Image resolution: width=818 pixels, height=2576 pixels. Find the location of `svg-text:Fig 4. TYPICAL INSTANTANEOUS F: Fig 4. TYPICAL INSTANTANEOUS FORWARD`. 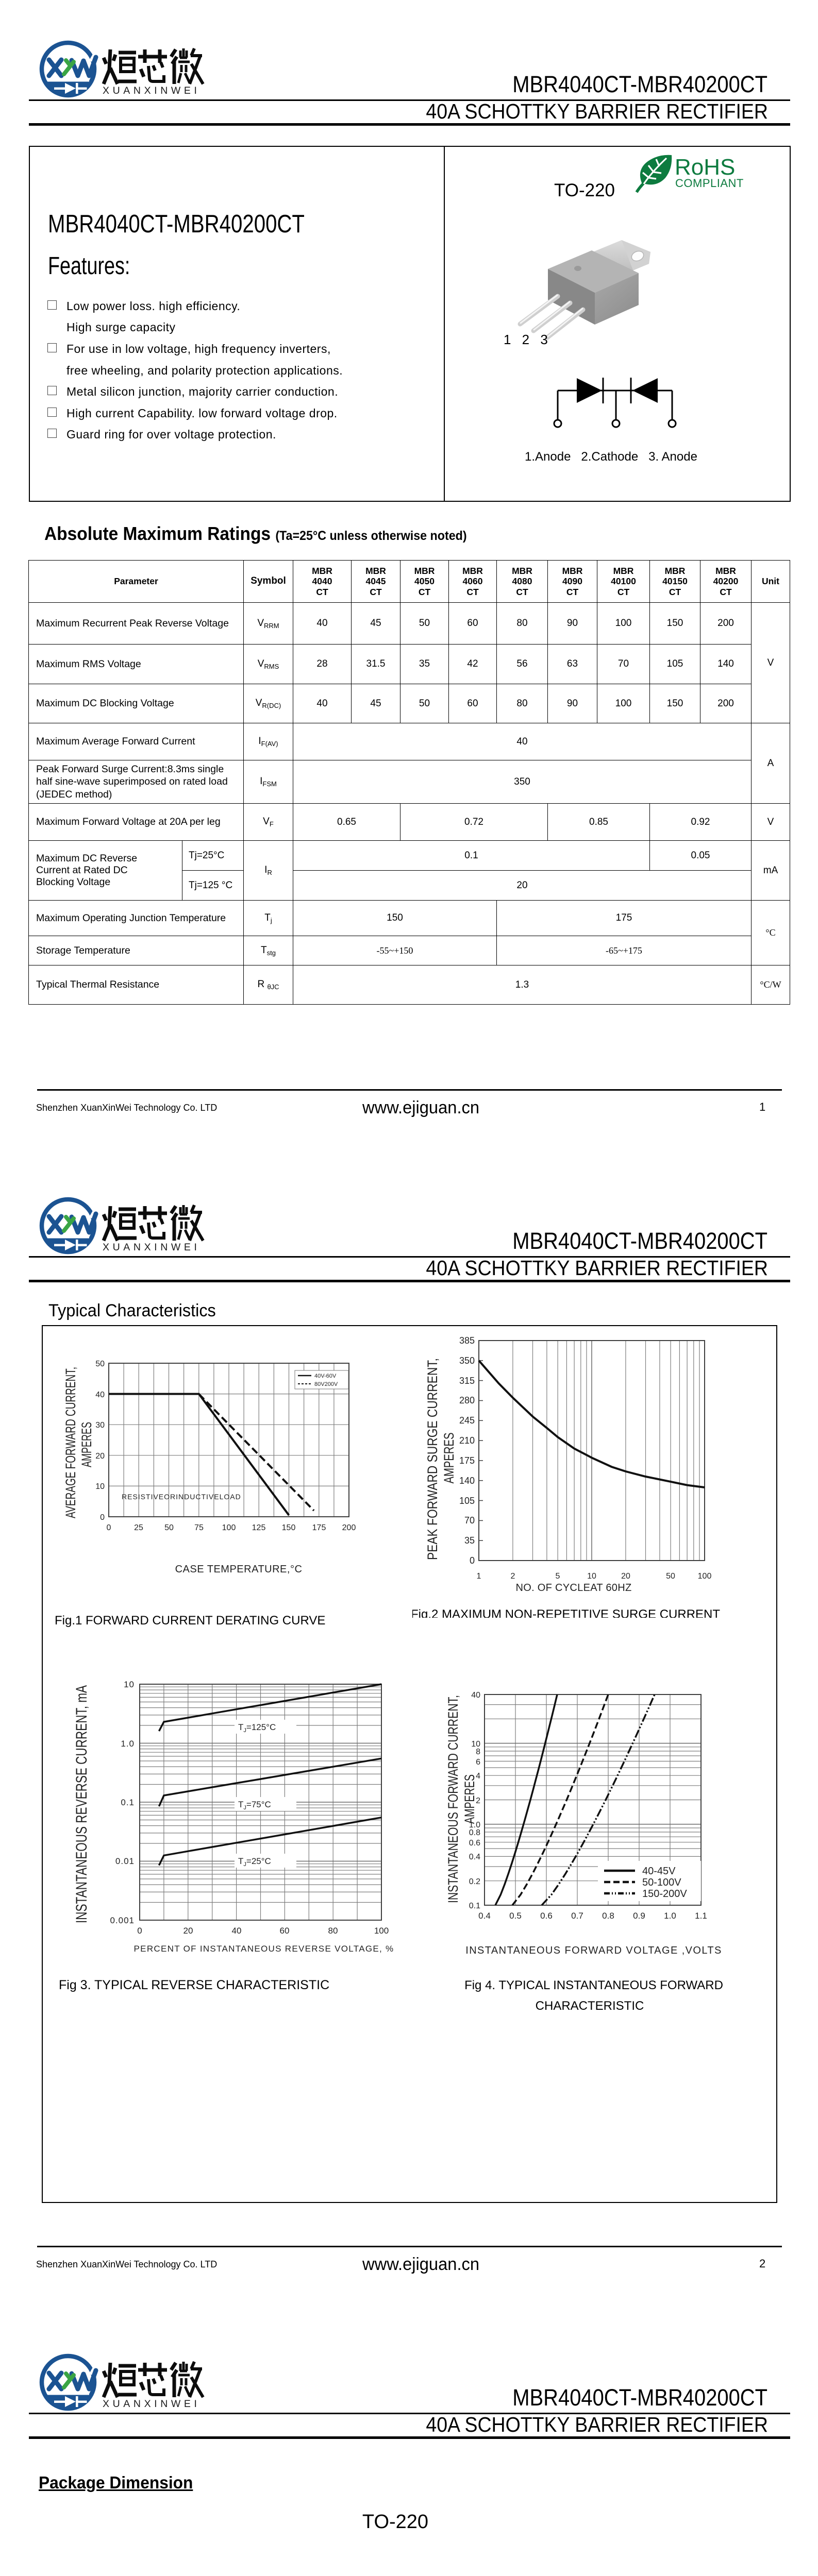

svg-text:Fig 4. TYPICAL INSTANTANEOUS F: Fig 4. TYPICAL INSTANTANEOUS FORWARD is located at coordinates (593, 1985).